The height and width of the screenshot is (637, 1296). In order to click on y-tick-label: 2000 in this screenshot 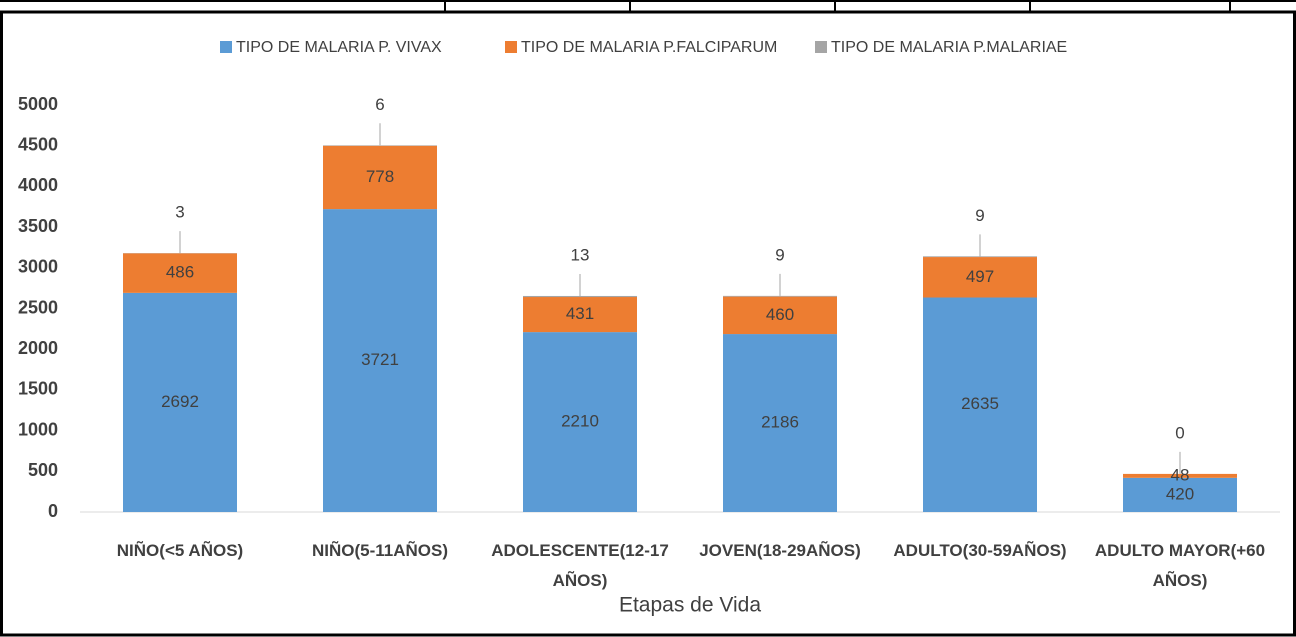, I will do `click(38, 348)`.